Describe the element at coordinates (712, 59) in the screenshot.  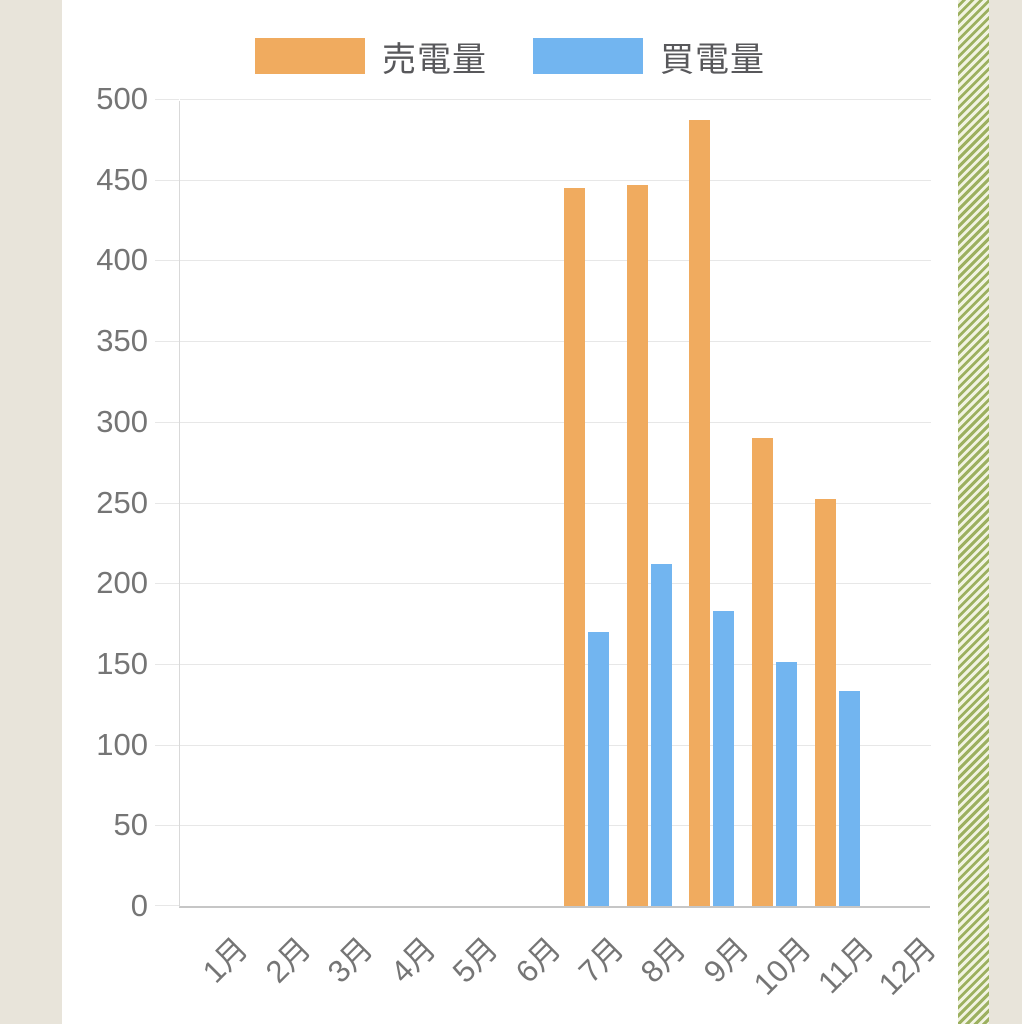
I see `legend-label: 買電量` at that location.